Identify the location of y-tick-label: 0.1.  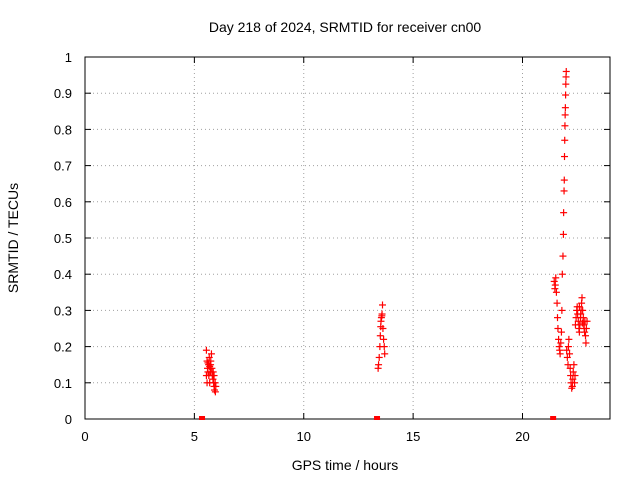
(63, 383).